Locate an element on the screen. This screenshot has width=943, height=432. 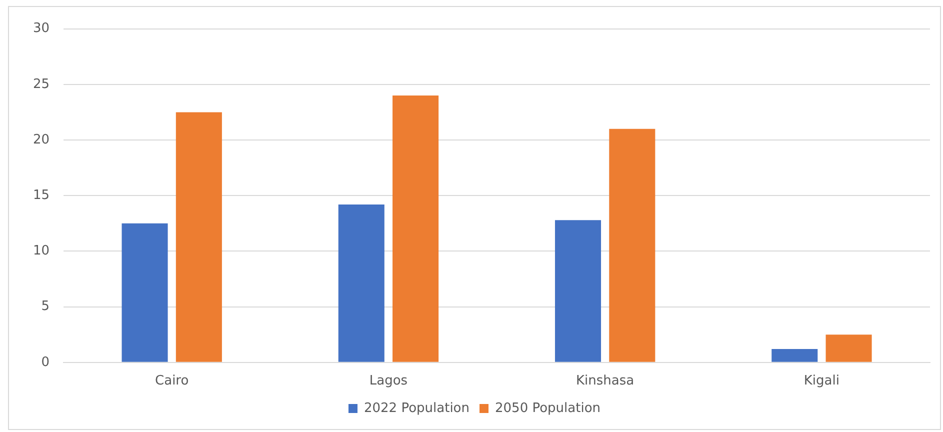
y-tick-label: 10 is located at coordinates (41, 251).